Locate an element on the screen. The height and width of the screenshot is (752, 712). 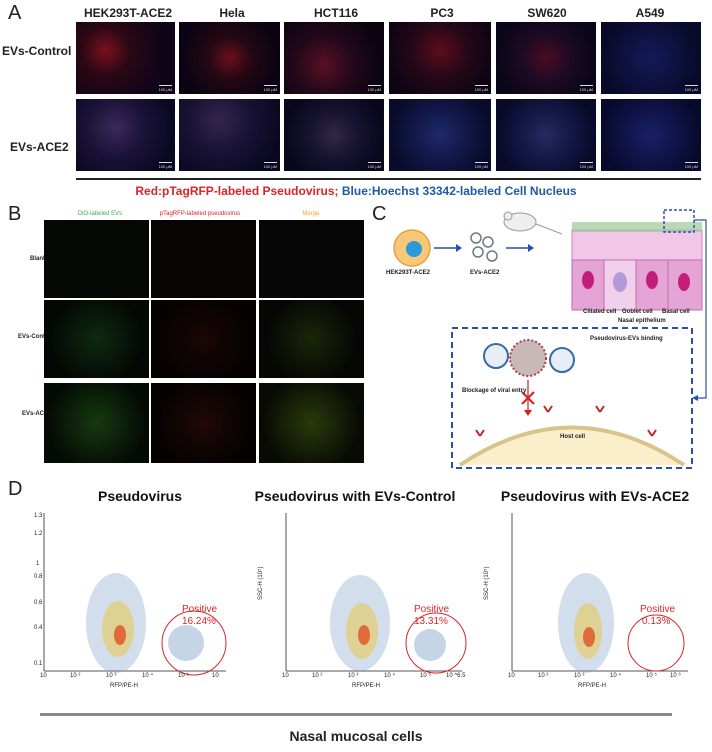
col-header: SW620 is located at coordinates (547, 13).